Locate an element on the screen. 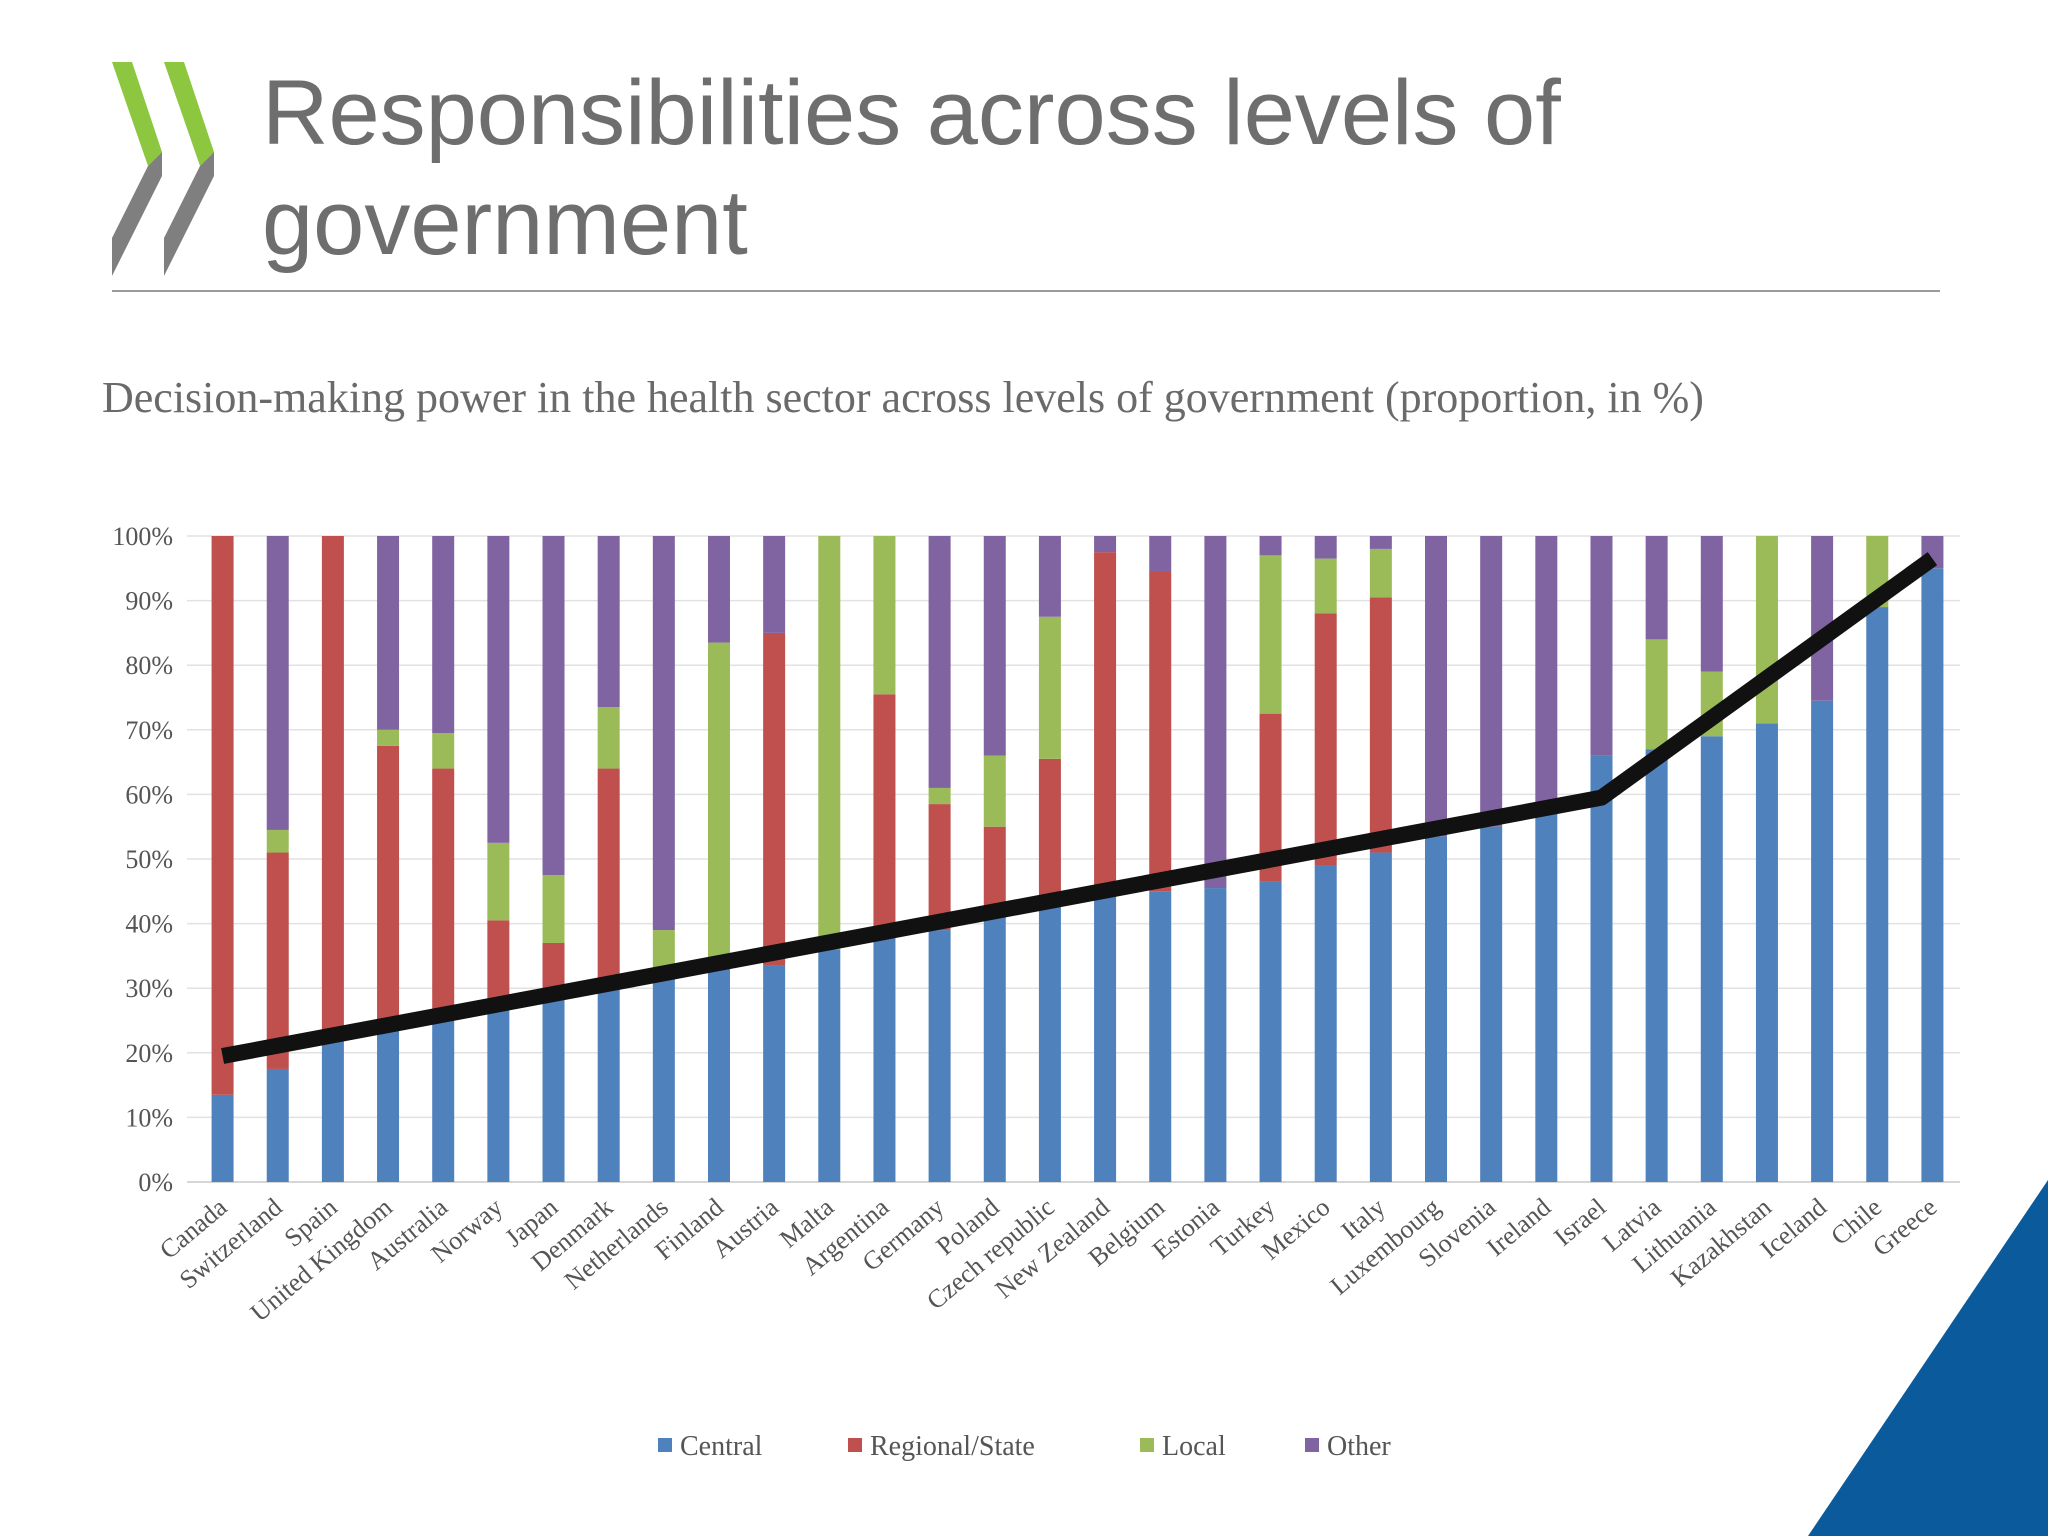  legend: Central Regional/State Local Other is located at coordinates (1024, 1446).